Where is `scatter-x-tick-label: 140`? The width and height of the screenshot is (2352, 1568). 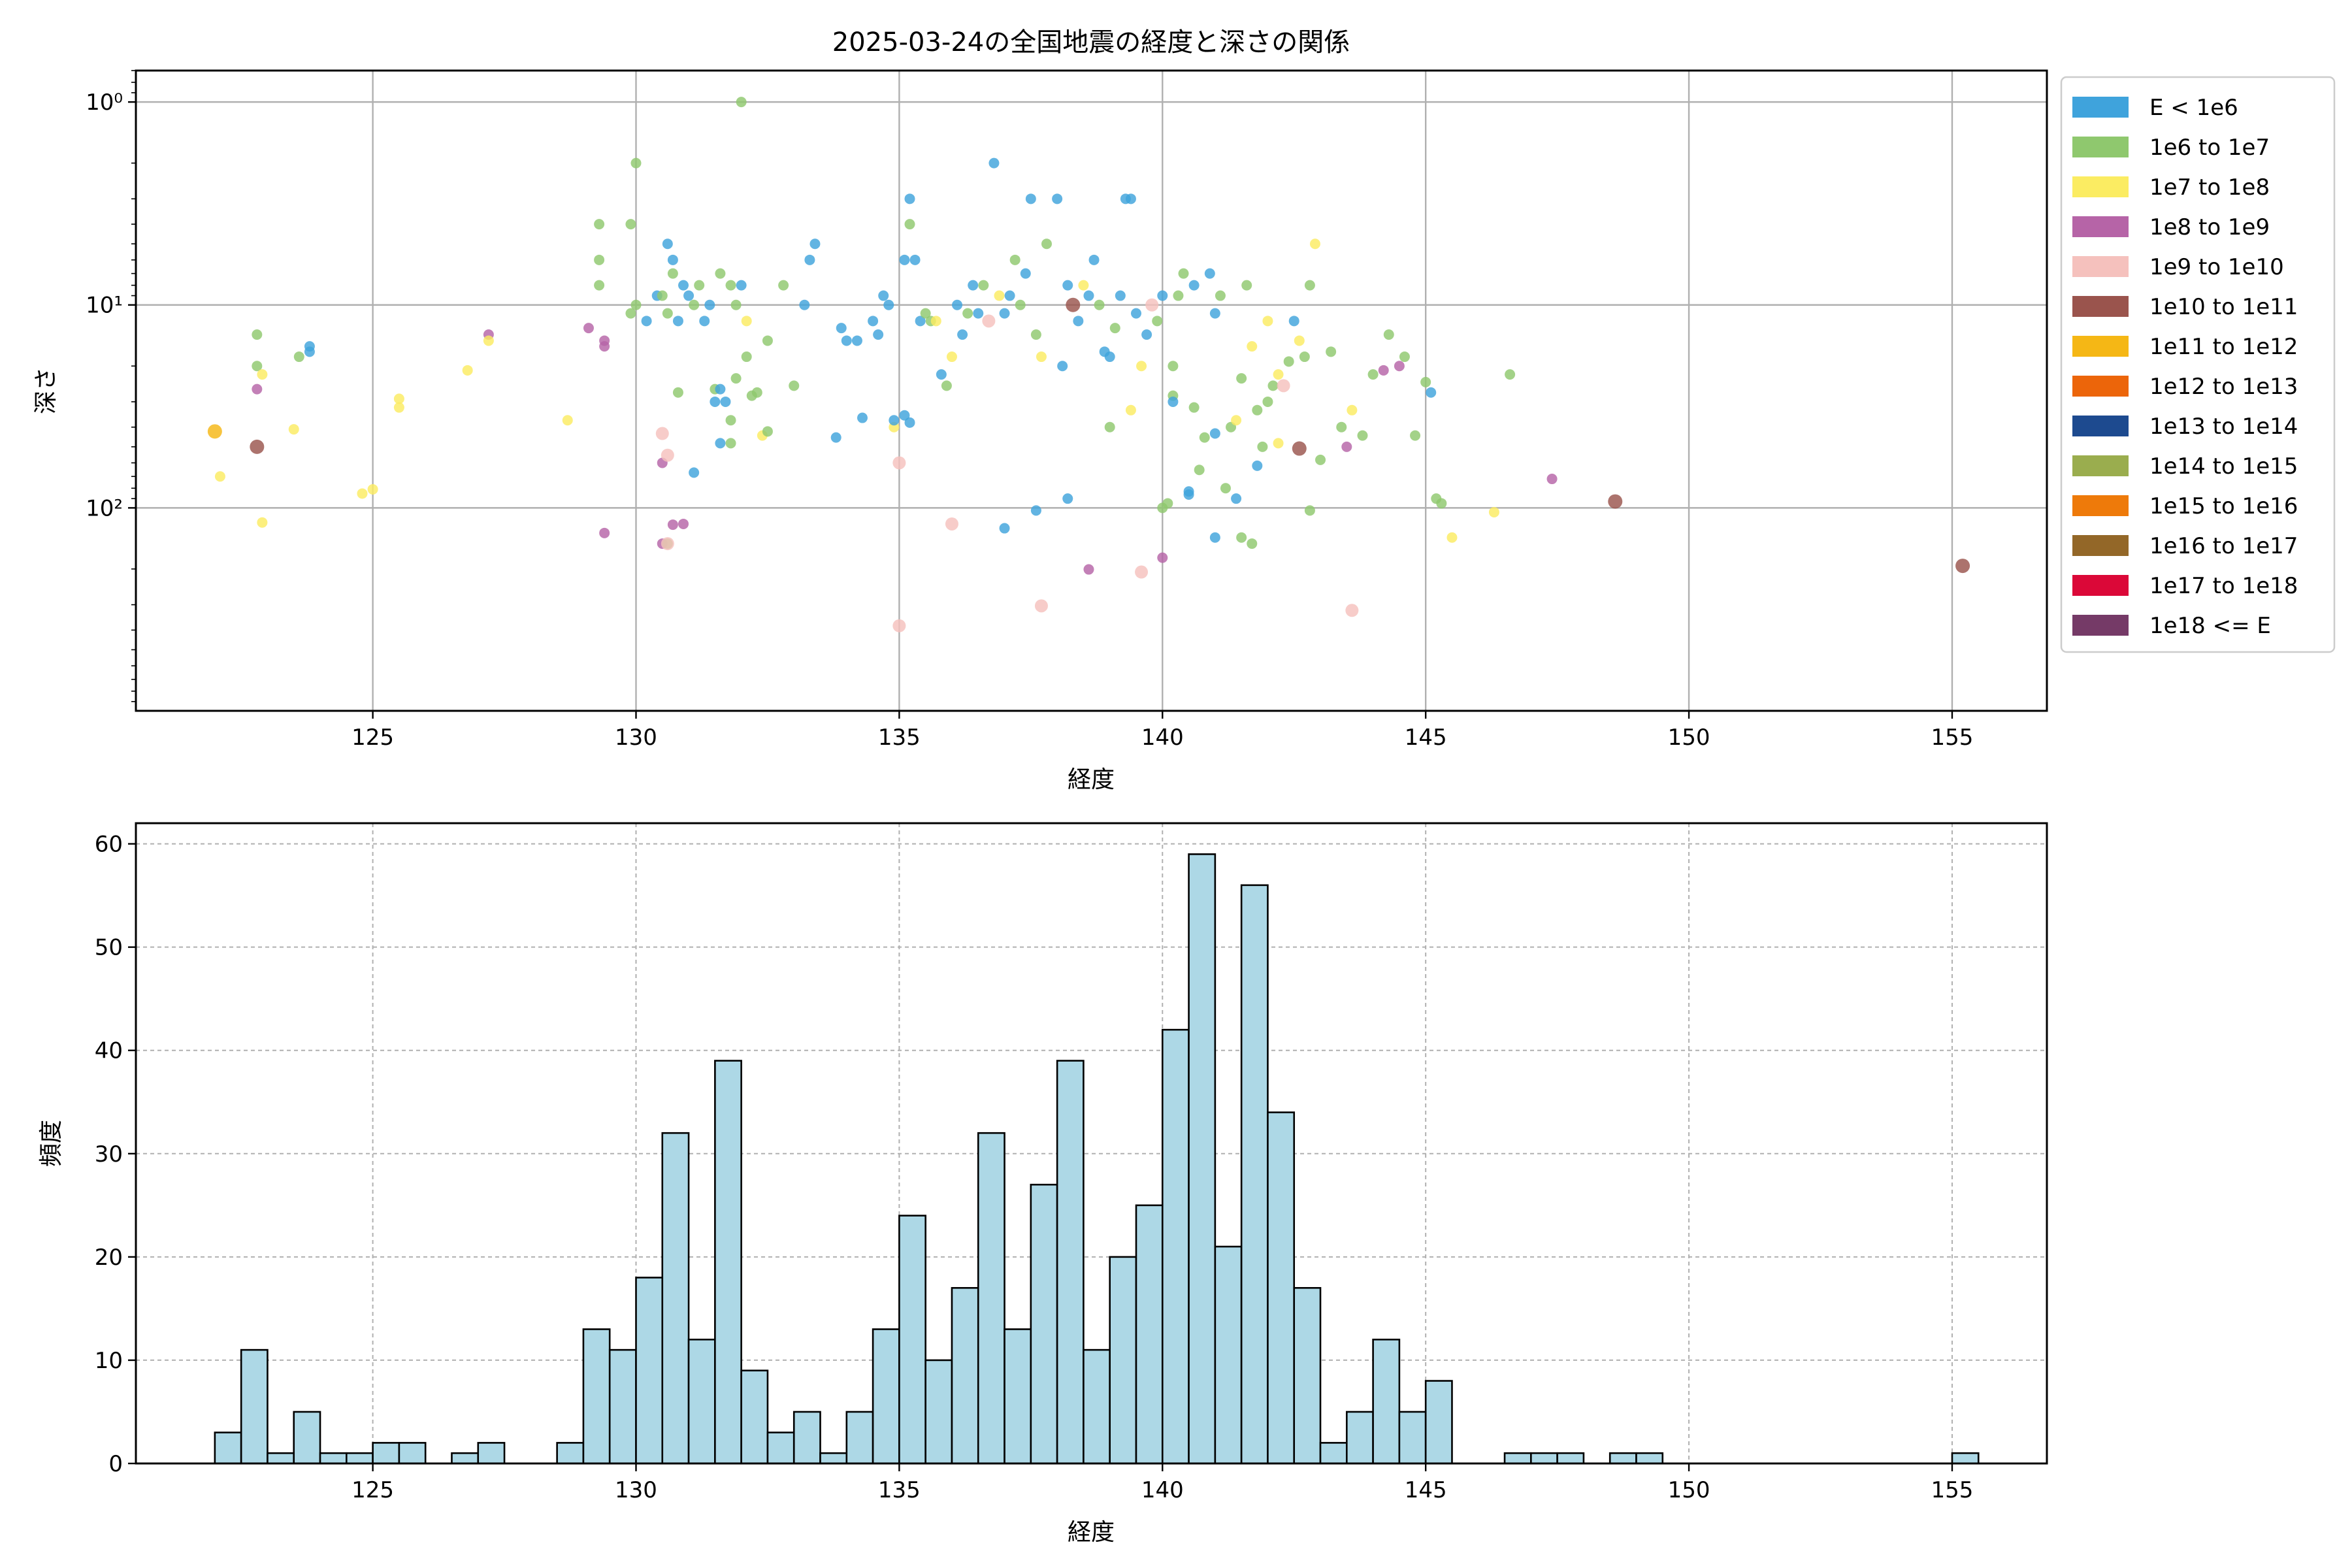
scatter-x-tick-label: 140 is located at coordinates (1162, 738).